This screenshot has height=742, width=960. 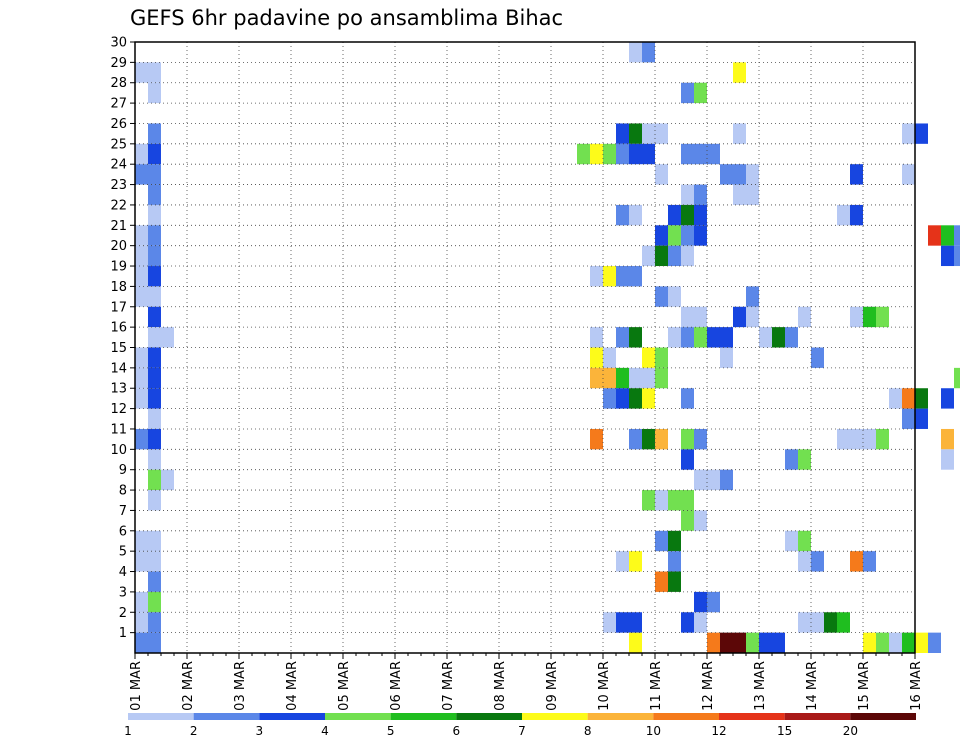 I want to click on y-tick-label: 10, so click(x=118, y=450).